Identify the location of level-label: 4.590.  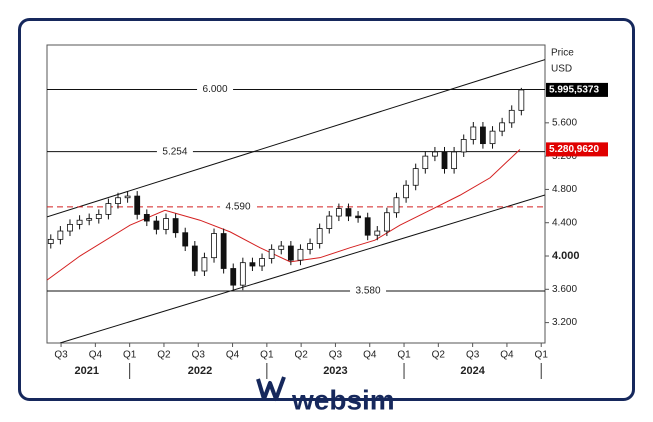
(238, 207).